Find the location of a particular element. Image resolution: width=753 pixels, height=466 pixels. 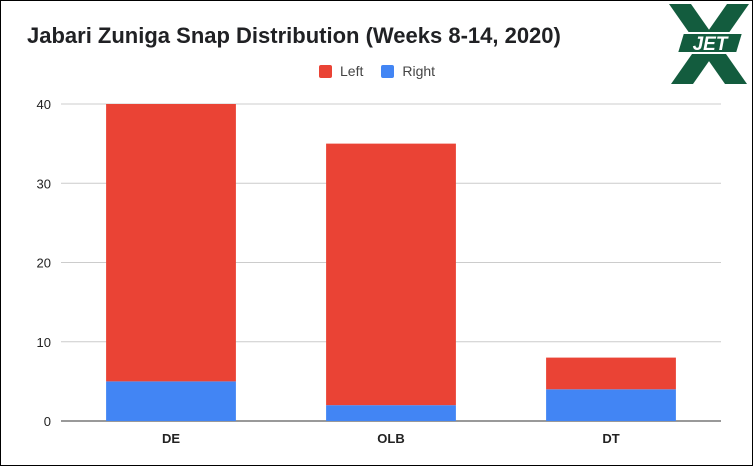

bar-left-de is located at coordinates (171, 243).